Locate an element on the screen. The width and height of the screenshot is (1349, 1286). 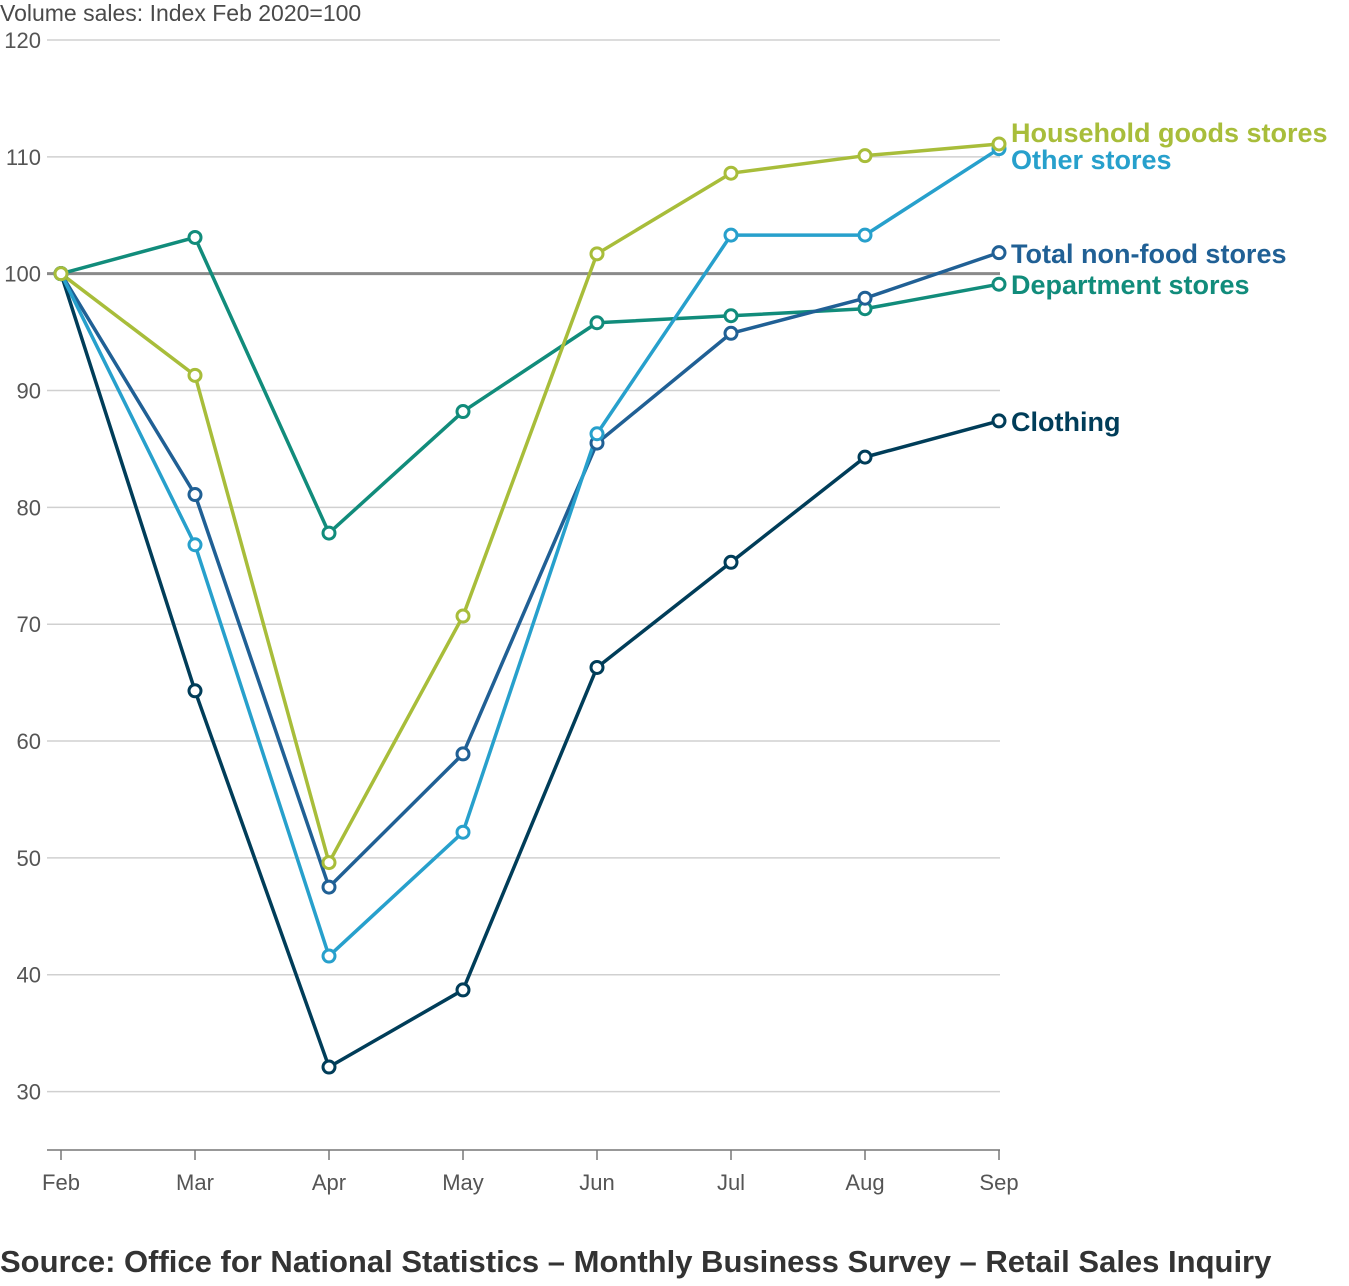
y-tick-label: 110 is located at coordinates (23, 157).